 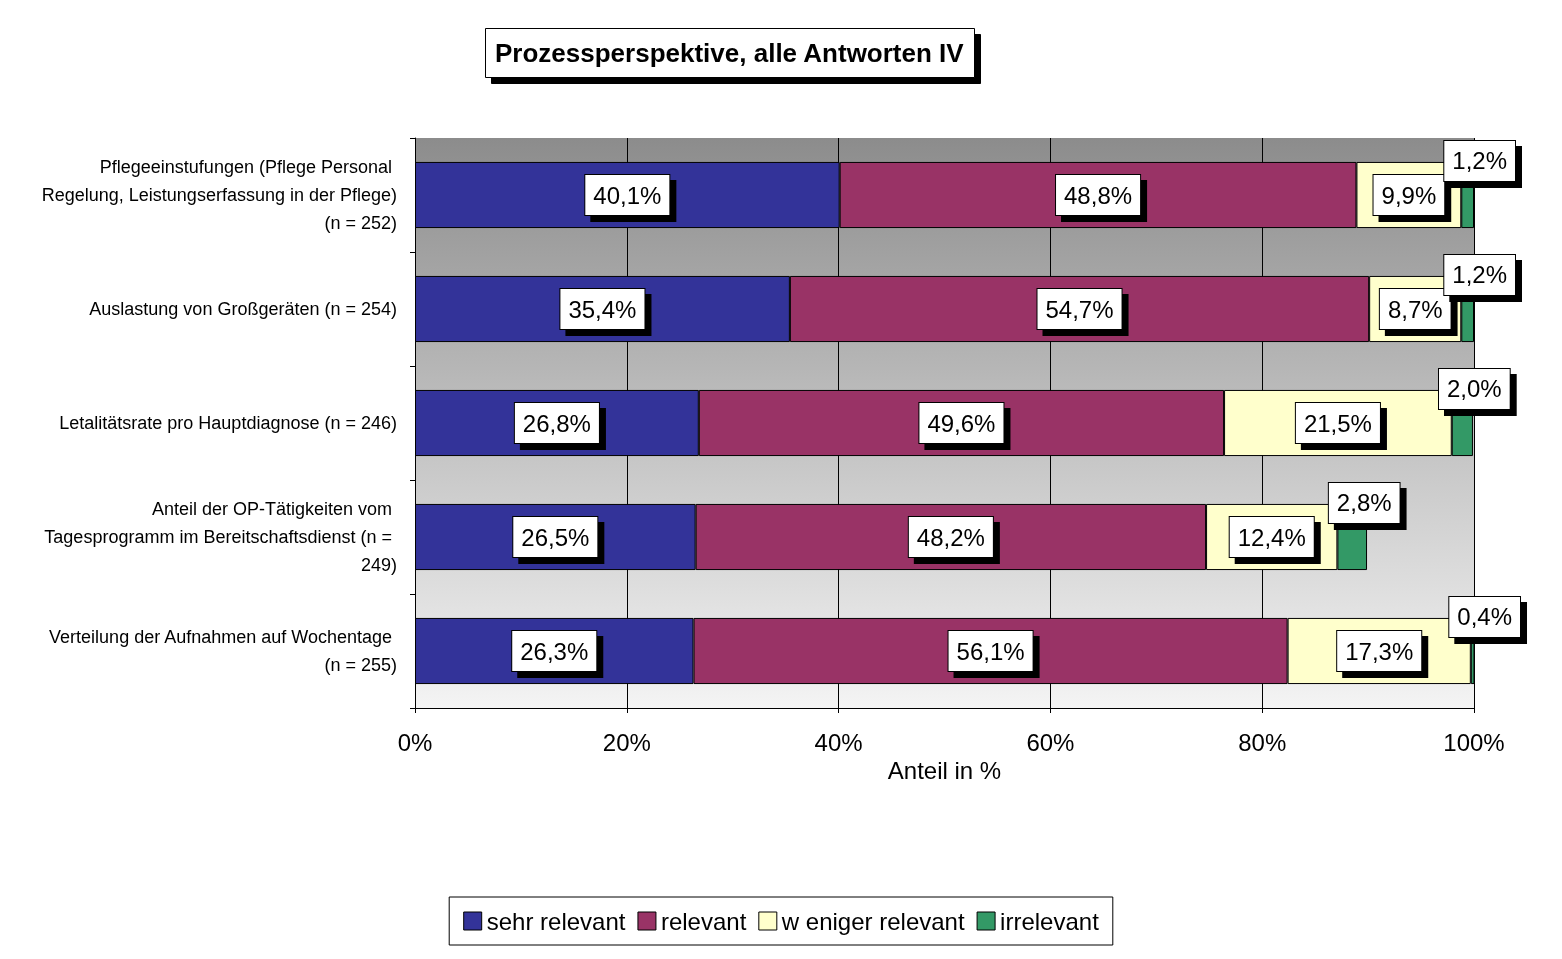 I want to click on data-label: 56,1%, so click(x=990, y=651).